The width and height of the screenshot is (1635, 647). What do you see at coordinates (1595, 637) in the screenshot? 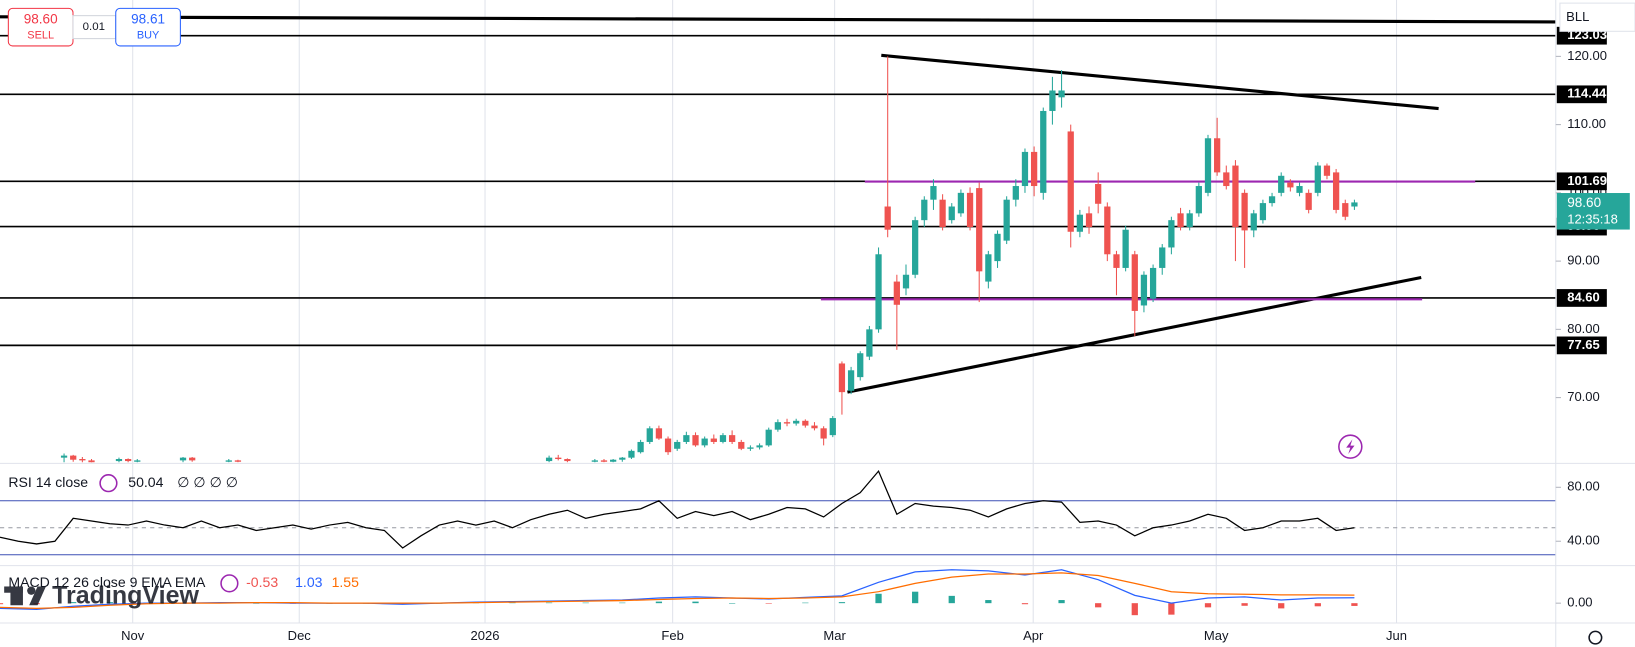
I see `settings-gear` at bounding box center [1595, 637].